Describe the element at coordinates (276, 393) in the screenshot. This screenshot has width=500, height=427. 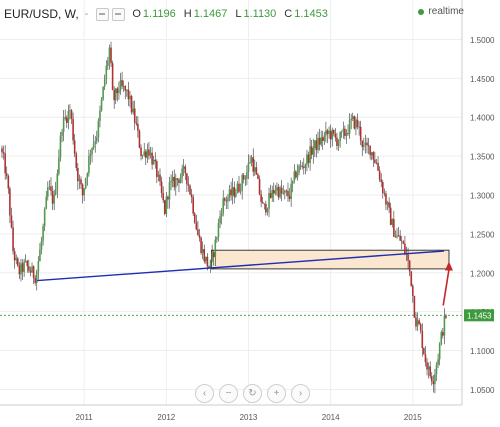
I see `zoom-in-button: +` at that location.